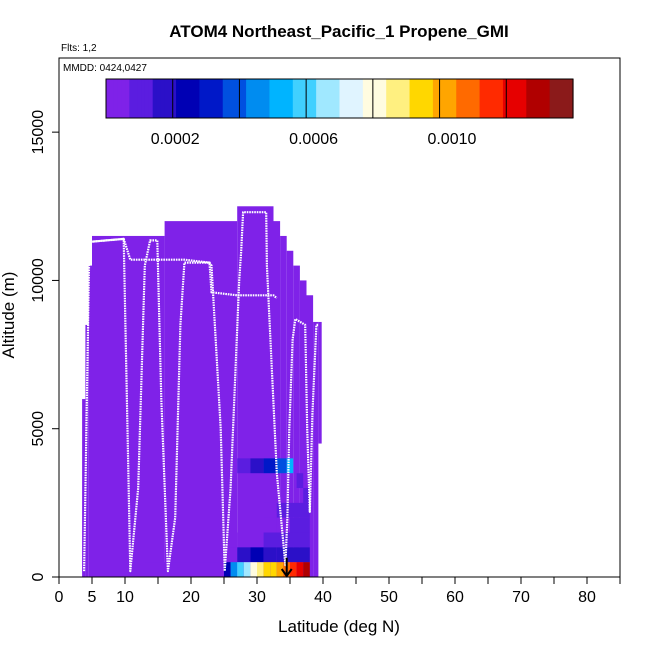  Describe the element at coordinates (125, 597) in the screenshot. I see `x-tick-label: 10` at that location.